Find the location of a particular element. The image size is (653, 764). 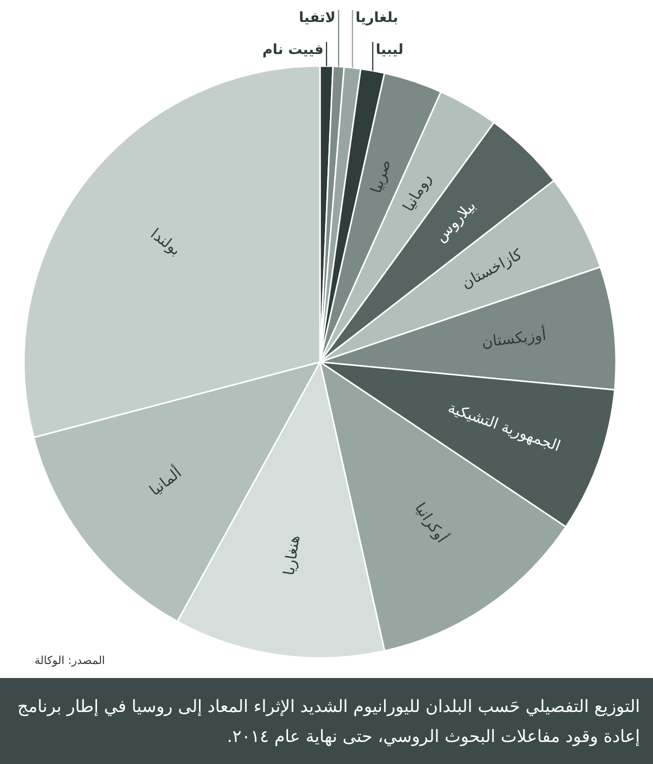

slice-label: كازاخستان is located at coordinates (492, 268).